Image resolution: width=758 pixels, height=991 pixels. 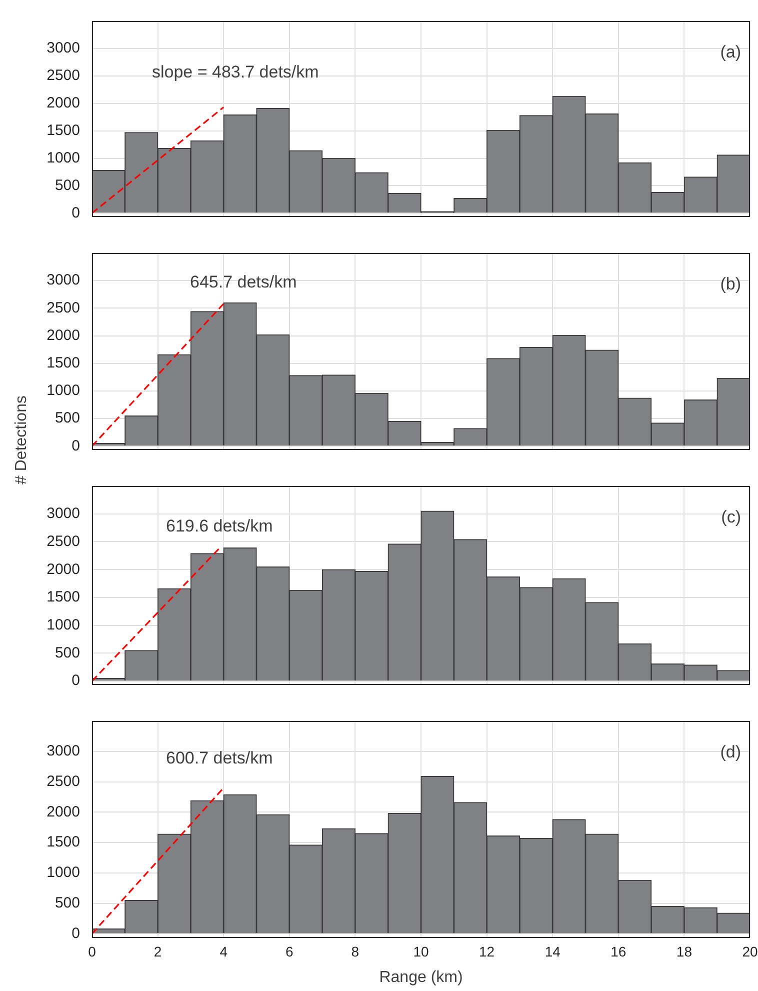 I want to click on x-tick-label: 18, so click(x=684, y=951).